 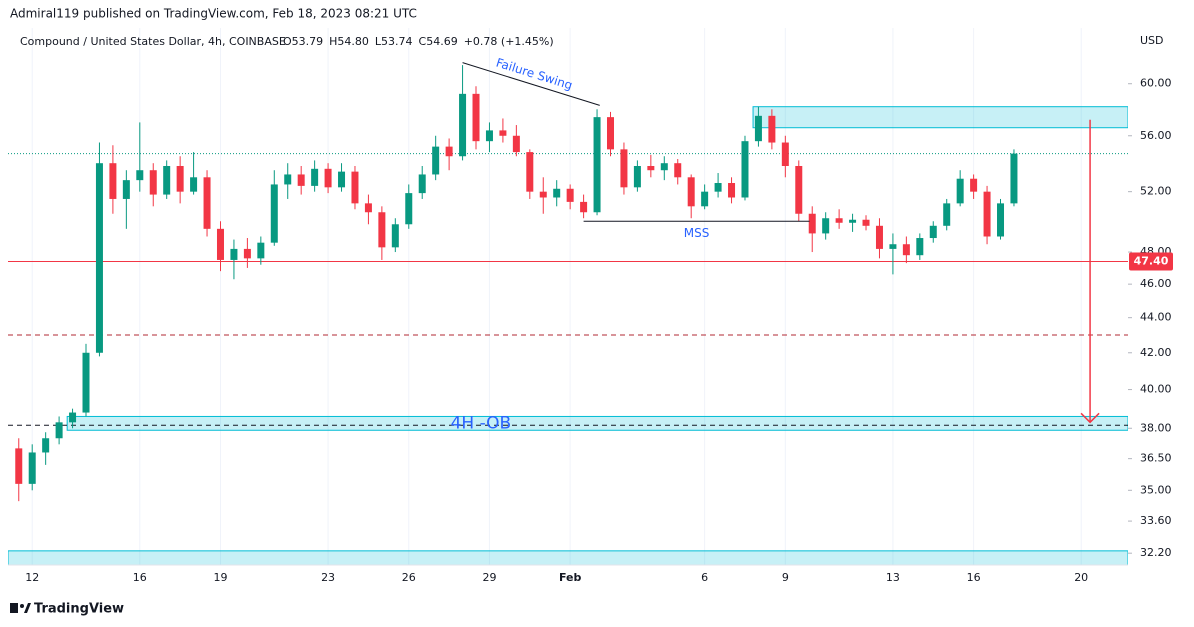 What do you see at coordinates (1156, 458) in the screenshot?
I see `y-tick-label: 36.50` at bounding box center [1156, 458].